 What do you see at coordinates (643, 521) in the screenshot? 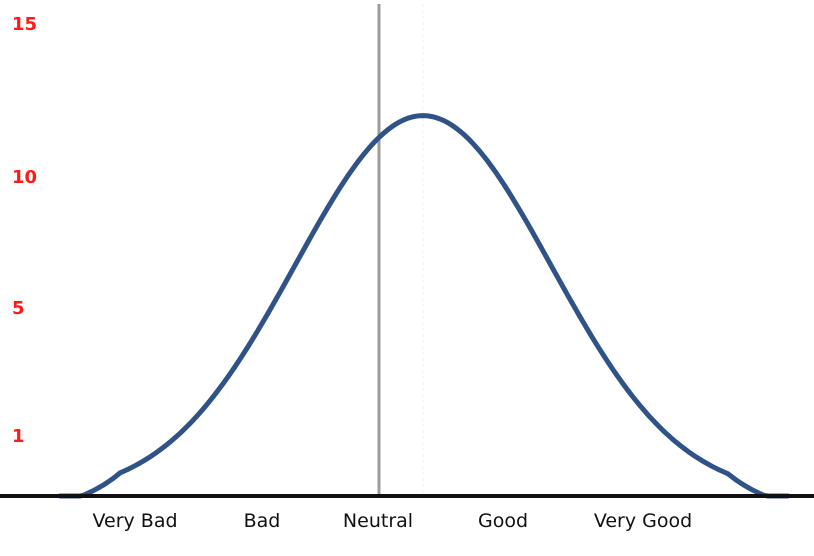
I see `x-tick-label-very-good: Very Good` at bounding box center [643, 521].